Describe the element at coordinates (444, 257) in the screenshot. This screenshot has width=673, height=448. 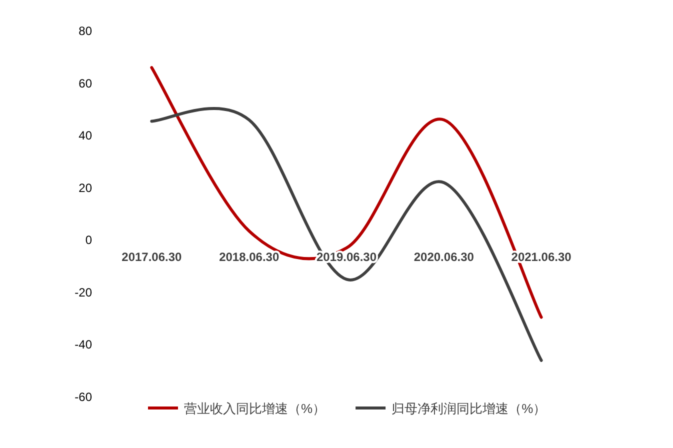
I see `x-tick-label: 2020.06.30` at that location.